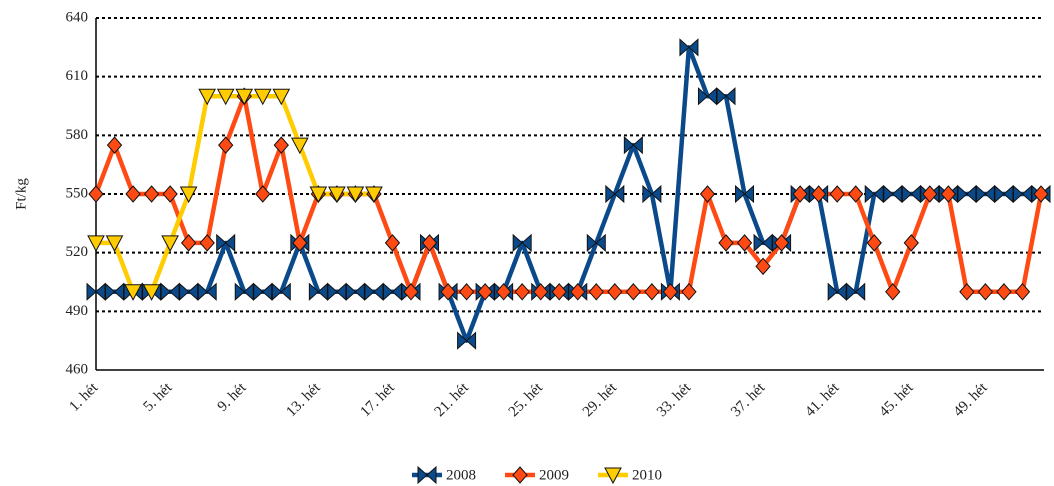 Image resolution: width=1054 pixels, height=486 pixels. Describe the element at coordinates (378, 399) in the screenshot. I see `x-tick-label: 17. hét` at that location.